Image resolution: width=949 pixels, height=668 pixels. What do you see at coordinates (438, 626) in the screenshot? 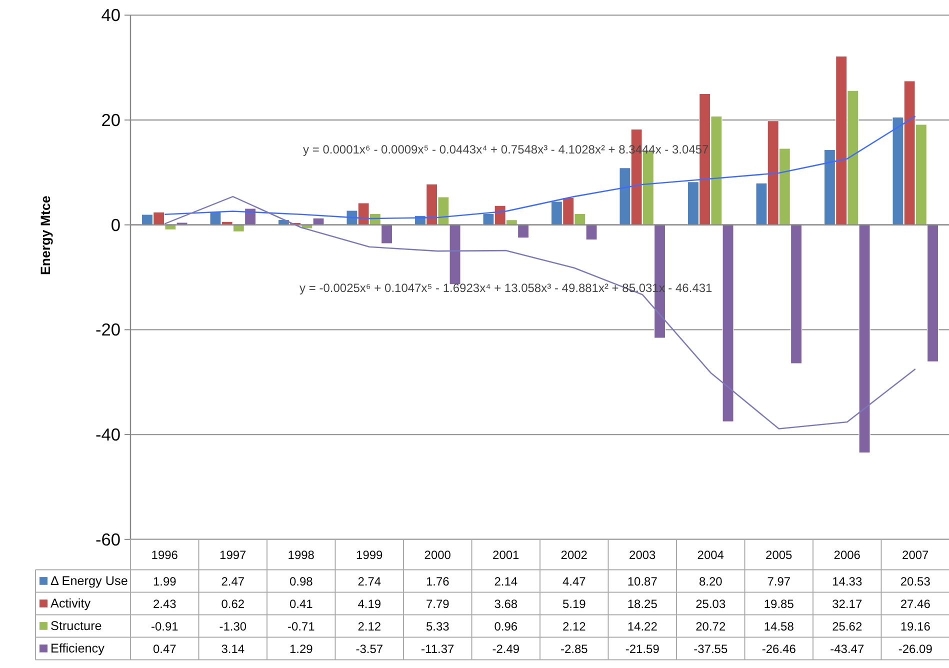
I see `data-label: 5.33` at bounding box center [438, 626].